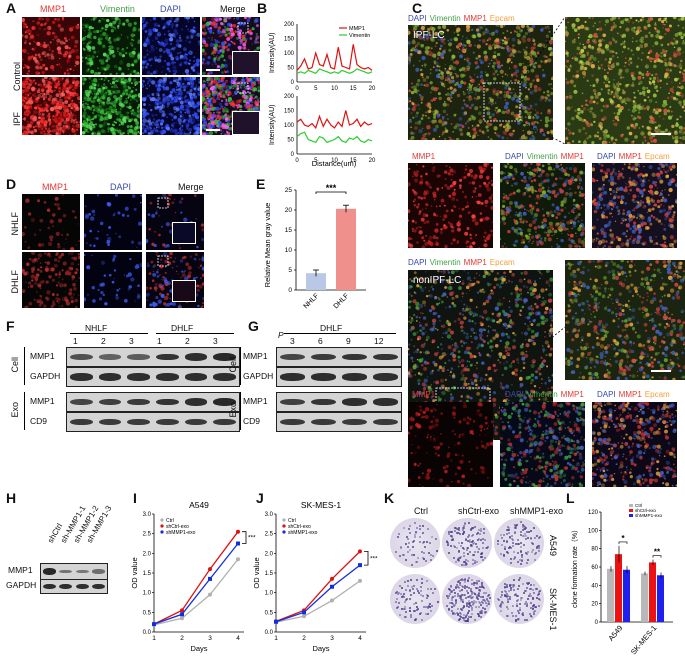 The height and width of the screenshot is (665, 685). I want to click on b-xtick: 10, so click(334, 89).